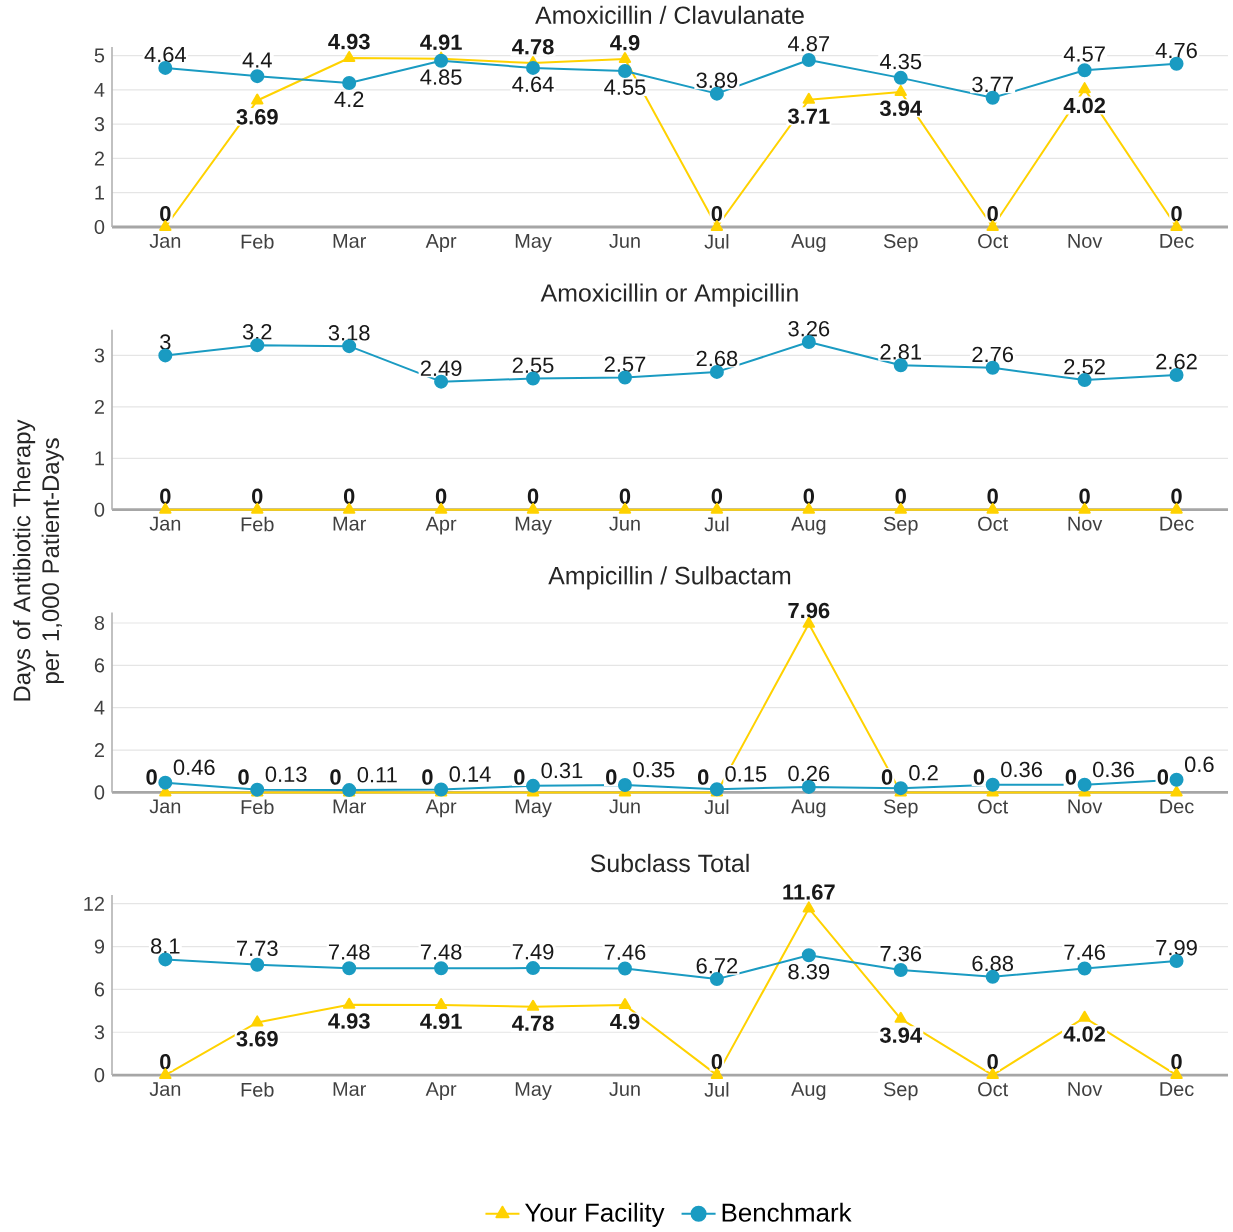  What do you see at coordinates (257, 60) in the screenshot?
I see `data-label: 4.4` at bounding box center [257, 60].